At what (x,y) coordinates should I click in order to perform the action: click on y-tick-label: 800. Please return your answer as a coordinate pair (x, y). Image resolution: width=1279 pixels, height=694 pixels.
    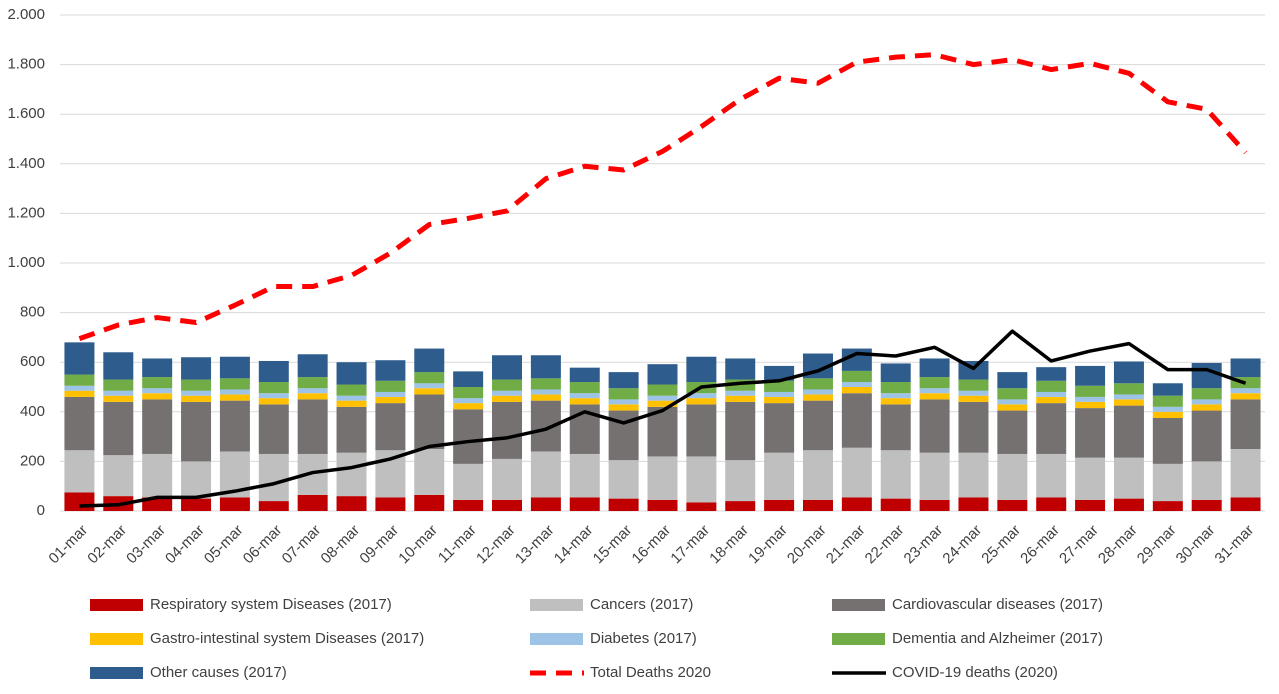
    Looking at the image, I should click on (32, 312).